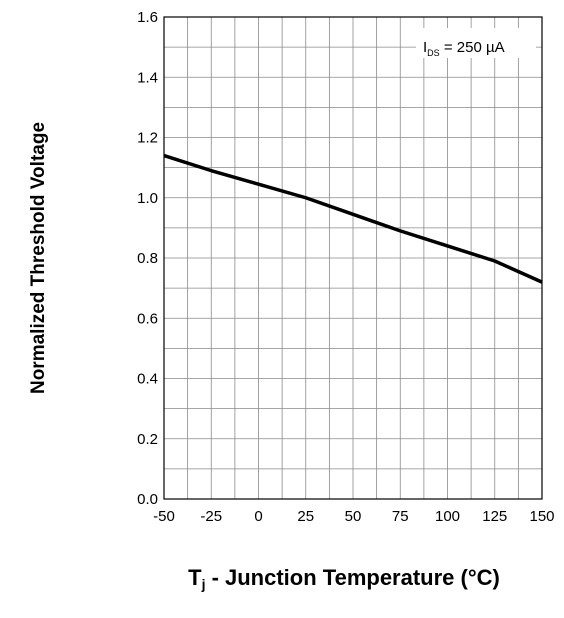 The image size is (564, 618). What do you see at coordinates (38, 258) in the screenshot?
I see `y-axis-label: Normalized Threshold Voltage` at bounding box center [38, 258].